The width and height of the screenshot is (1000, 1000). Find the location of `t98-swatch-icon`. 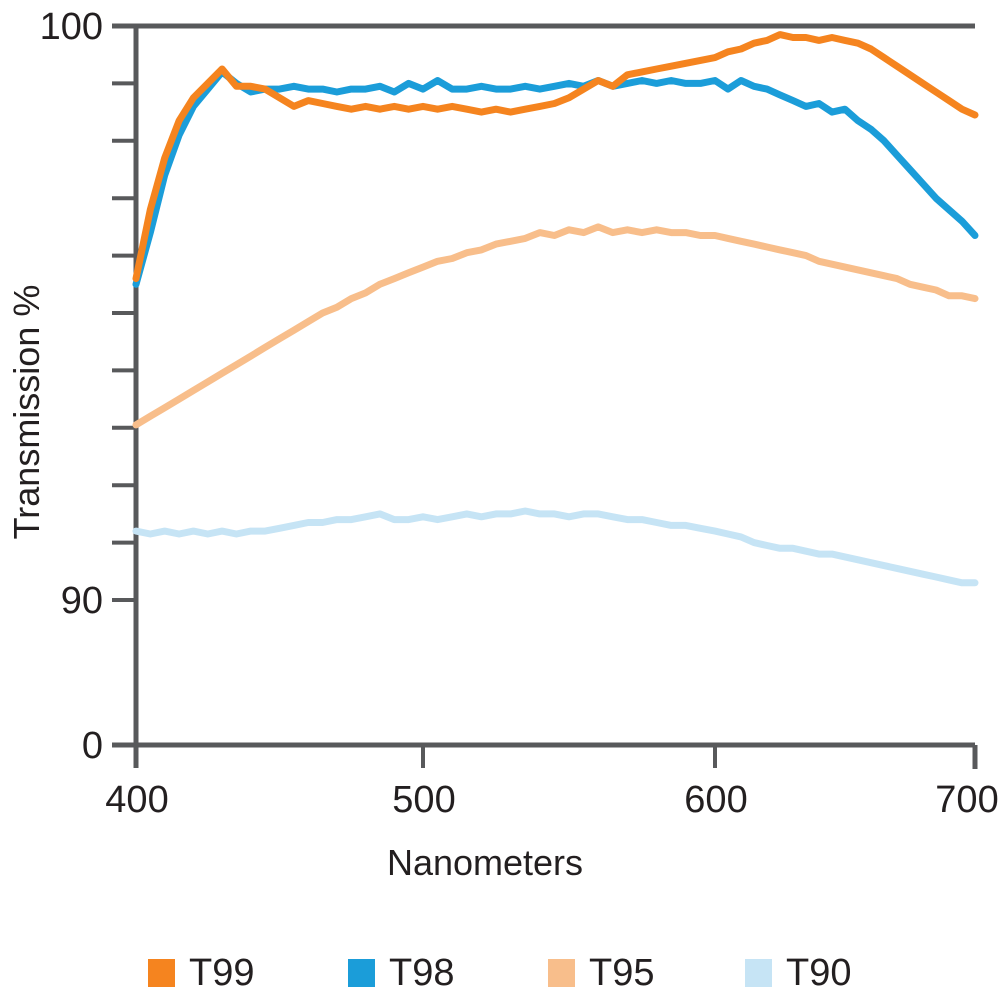

t98-swatch-icon is located at coordinates (361, 973).